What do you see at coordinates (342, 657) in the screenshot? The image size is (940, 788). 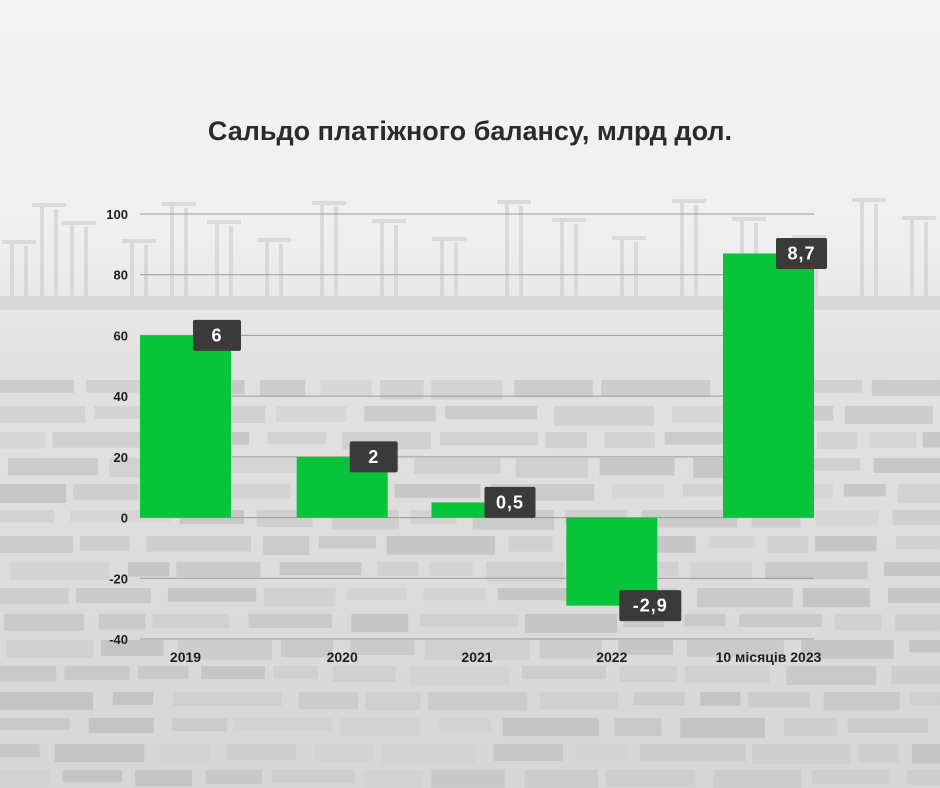 I see `x-tick-label: 2020` at bounding box center [342, 657].